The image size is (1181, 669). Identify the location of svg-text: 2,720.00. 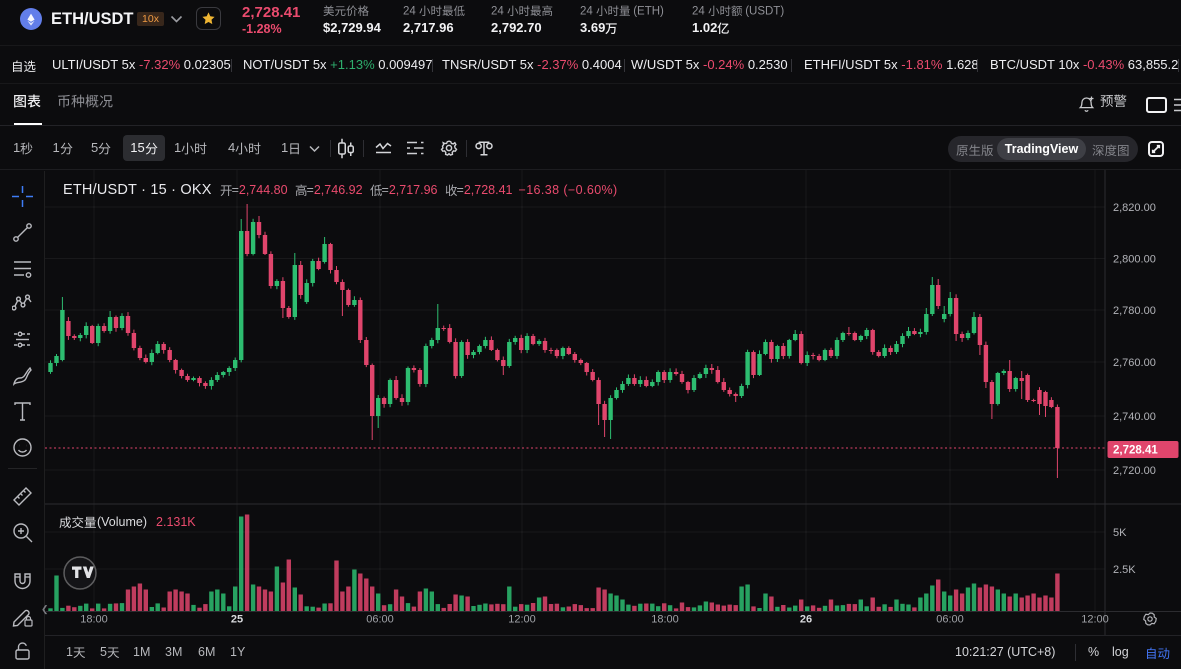
(1134, 471).